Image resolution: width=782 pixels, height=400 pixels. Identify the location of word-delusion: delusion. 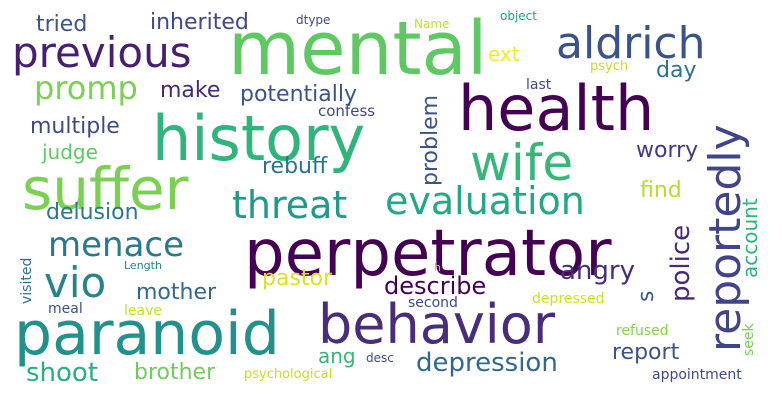
(92, 212).